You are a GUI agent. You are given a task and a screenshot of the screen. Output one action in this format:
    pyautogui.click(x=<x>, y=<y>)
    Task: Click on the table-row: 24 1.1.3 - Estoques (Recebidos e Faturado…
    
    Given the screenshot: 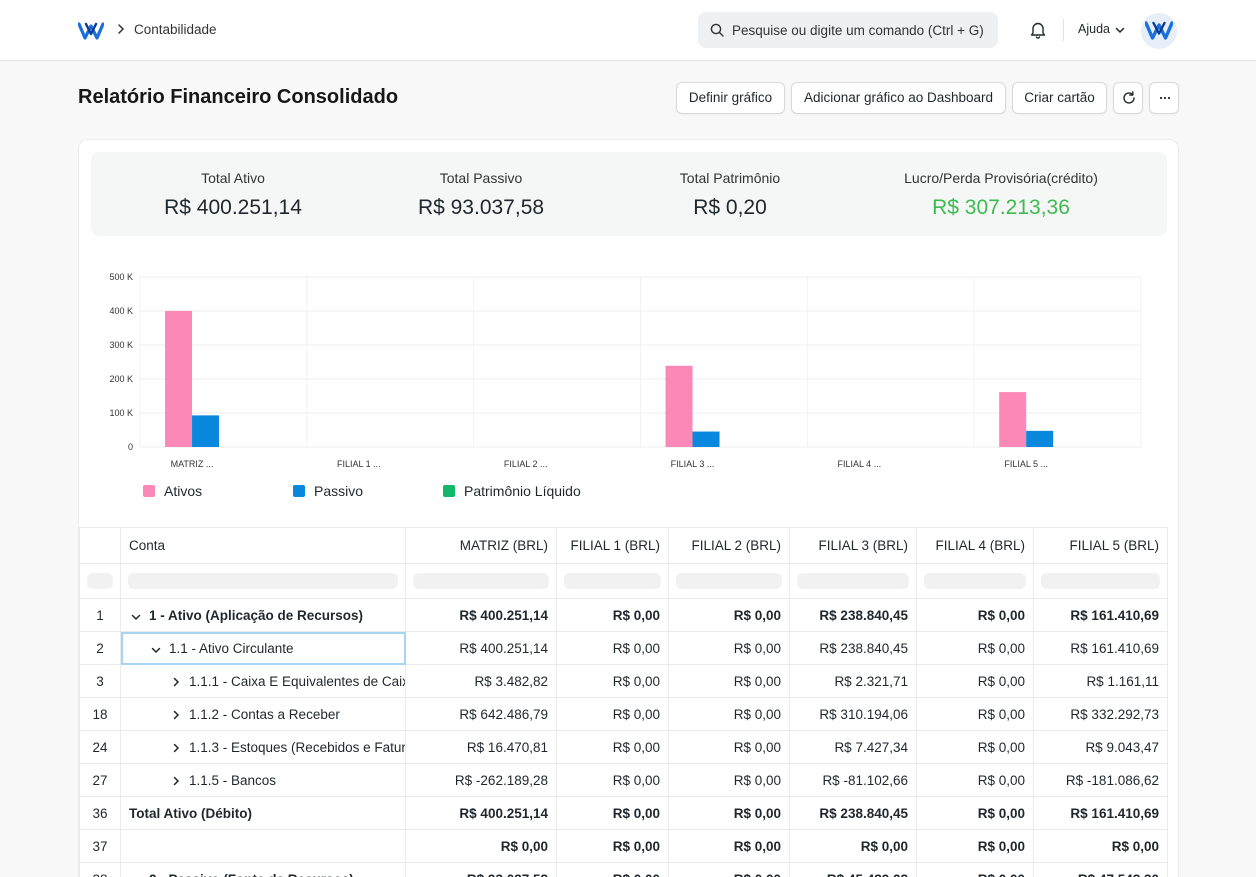 What is the action you would take?
    pyautogui.click(x=623, y=747)
    